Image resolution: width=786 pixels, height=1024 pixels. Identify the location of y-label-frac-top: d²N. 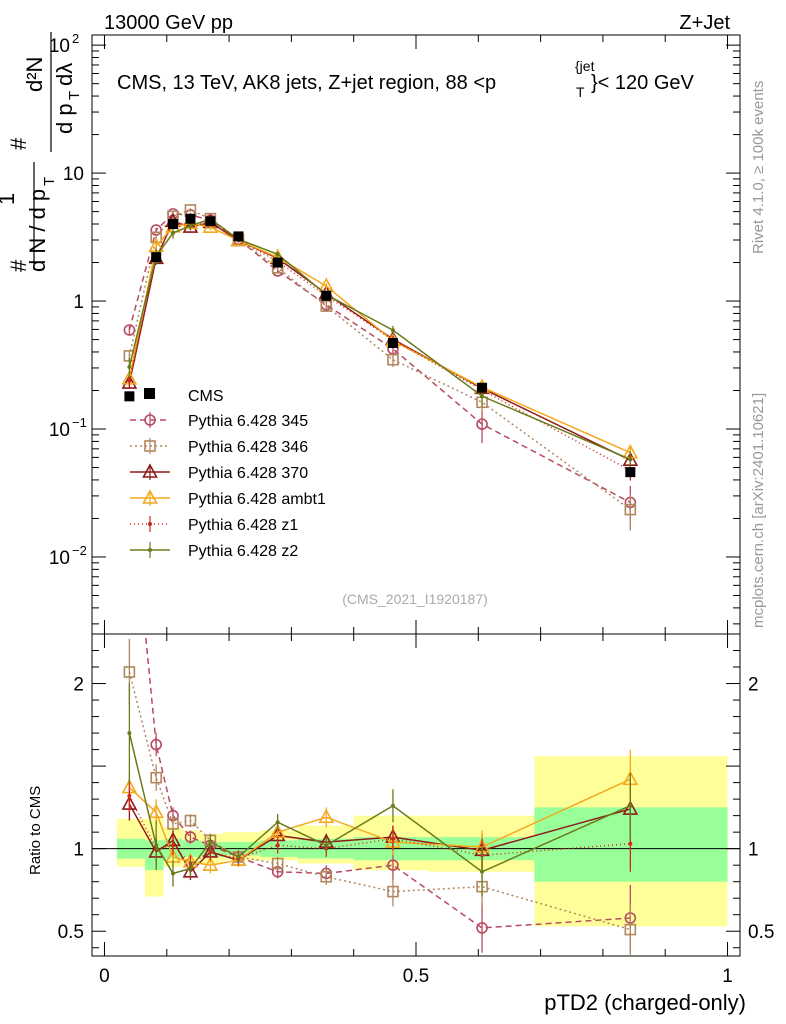
(34, 74).